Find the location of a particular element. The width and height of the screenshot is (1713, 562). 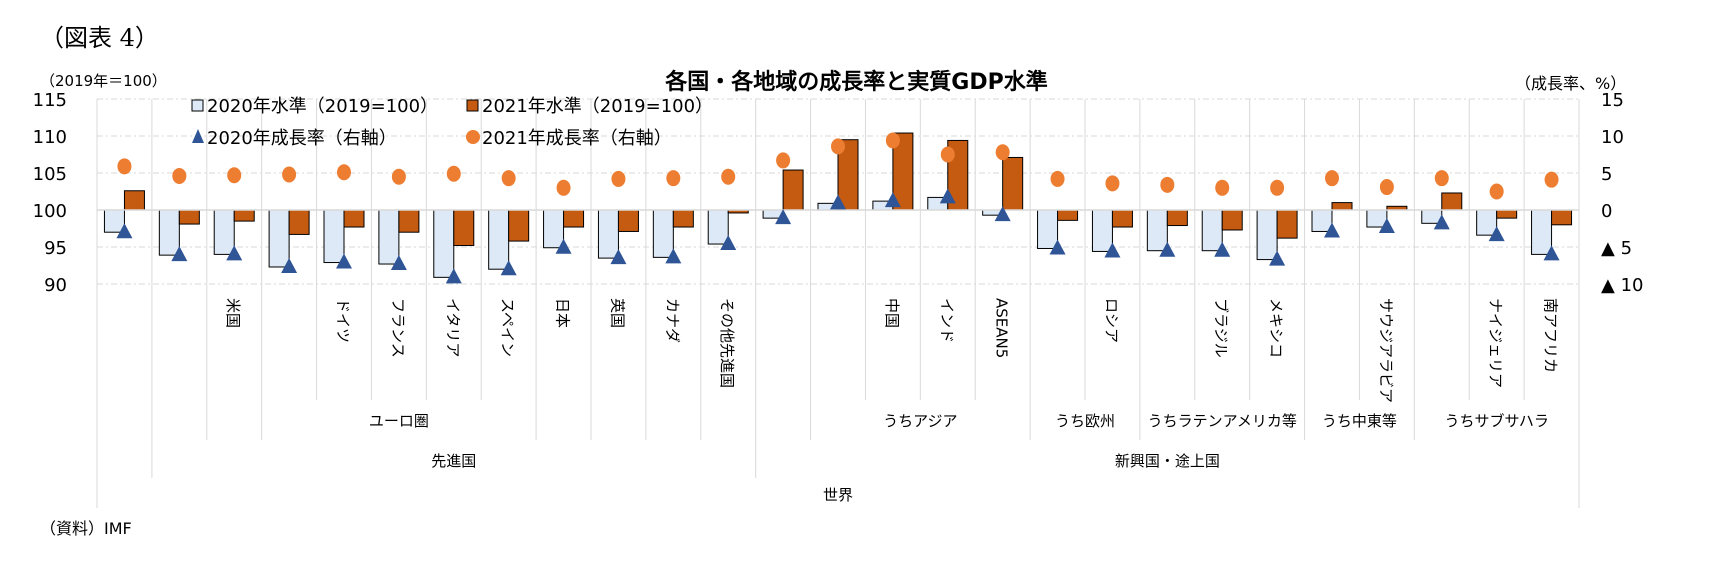

category-label: 南アフリカ is located at coordinates (1551, 335).